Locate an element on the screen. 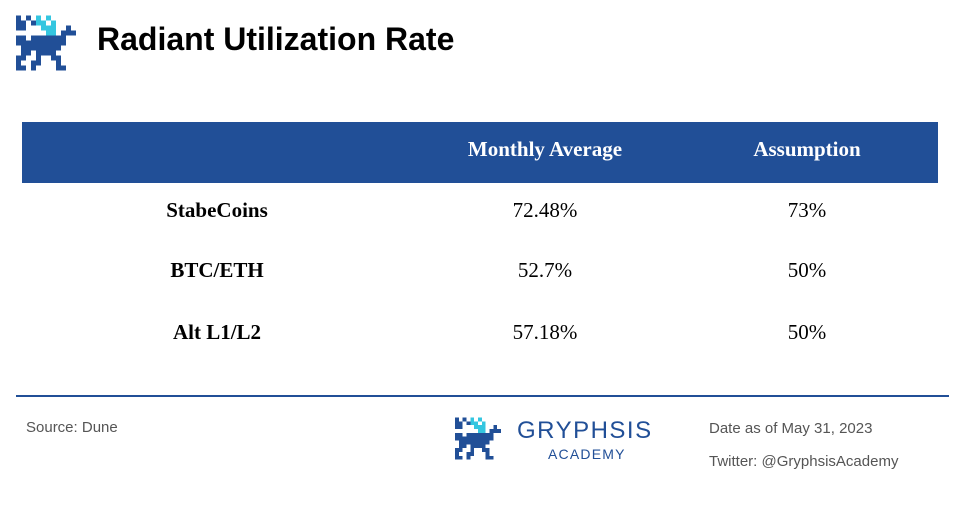 The width and height of the screenshot is (965, 511). assumption-value: 73% is located at coordinates (807, 210).